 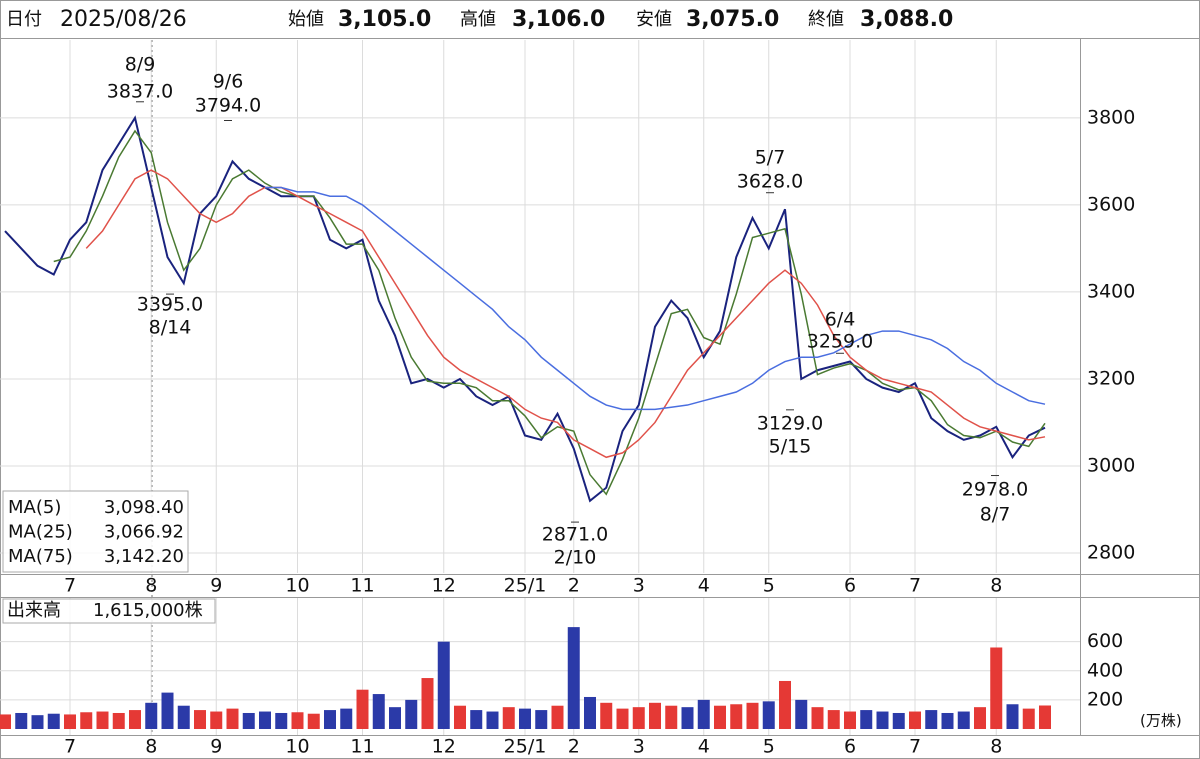 What do you see at coordinates (144, 532) in the screenshot?
I see `legend-value: 3,066.92` at bounding box center [144, 532].